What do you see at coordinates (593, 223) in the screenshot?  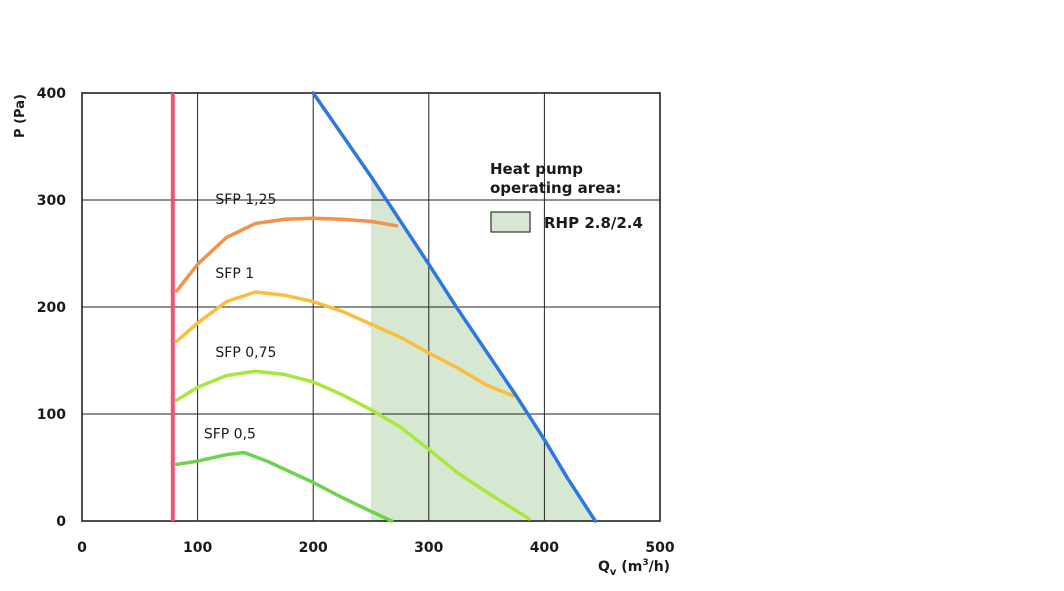 I see `legend-item-label: RHP 2.8/2.4` at bounding box center [593, 223].